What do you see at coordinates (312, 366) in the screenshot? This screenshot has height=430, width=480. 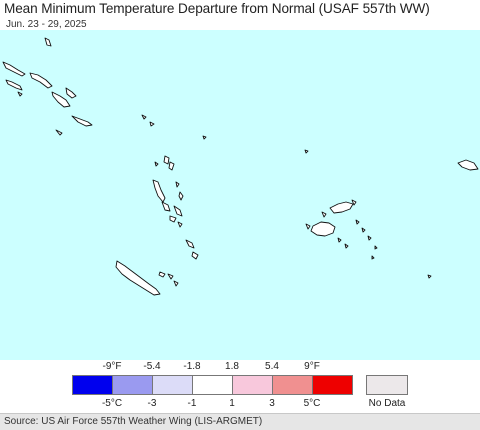 I see `fahrenheit-tick-label: 9°F` at bounding box center [312, 366].